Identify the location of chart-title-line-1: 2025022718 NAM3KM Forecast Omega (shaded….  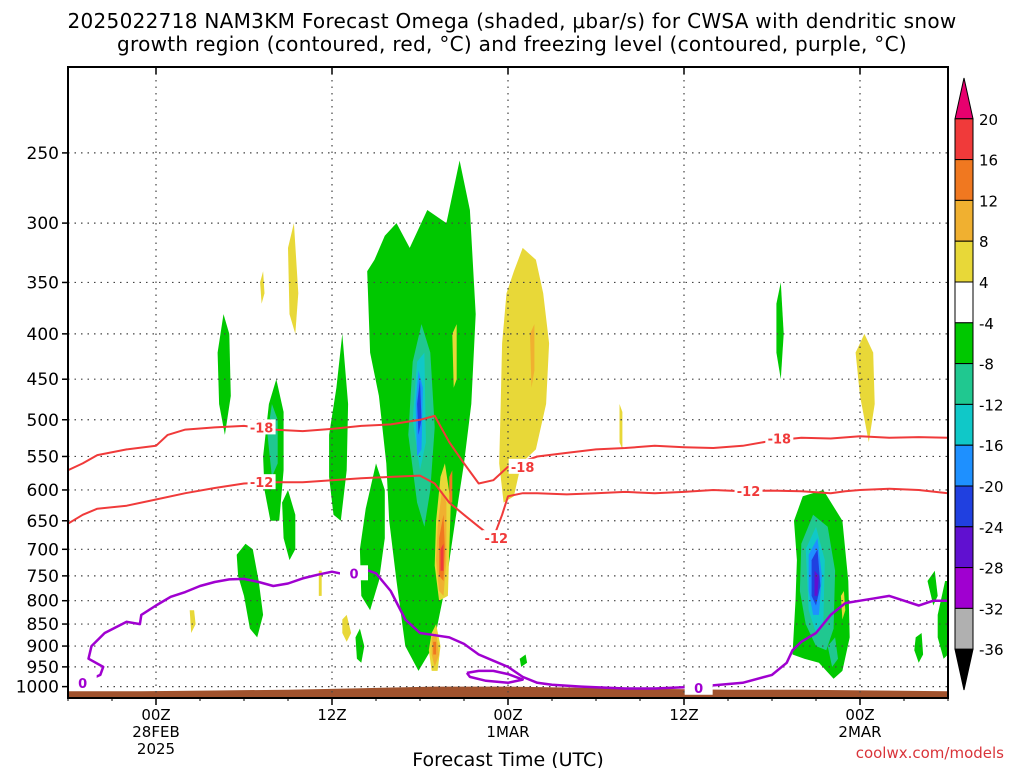
(512, 21).